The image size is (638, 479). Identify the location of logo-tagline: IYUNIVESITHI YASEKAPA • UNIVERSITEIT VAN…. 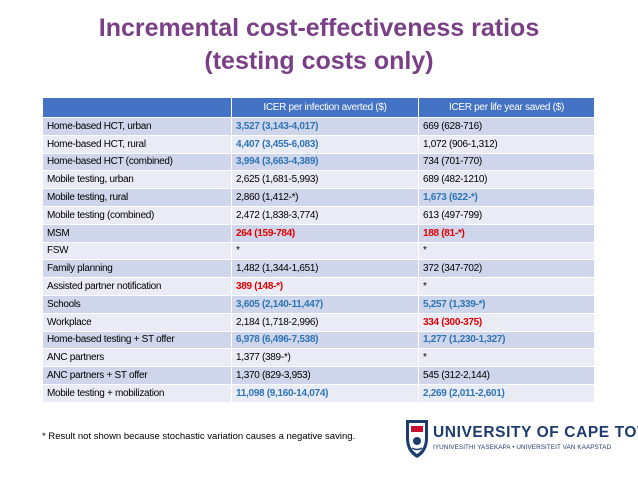
(522, 447).